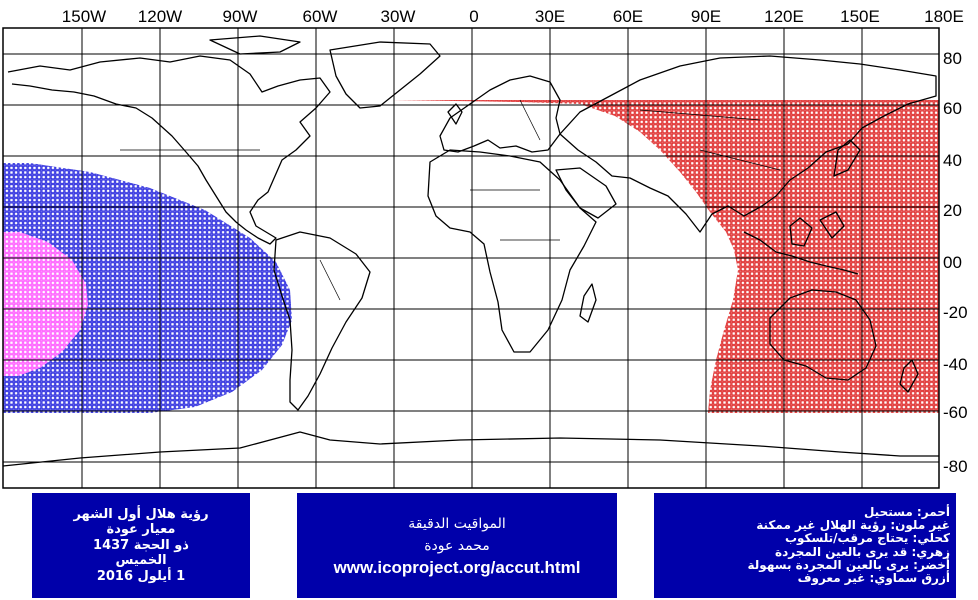 This screenshot has width=978, height=600. What do you see at coordinates (160, 16) in the screenshot?
I see `lon-label: 120W` at bounding box center [160, 16].